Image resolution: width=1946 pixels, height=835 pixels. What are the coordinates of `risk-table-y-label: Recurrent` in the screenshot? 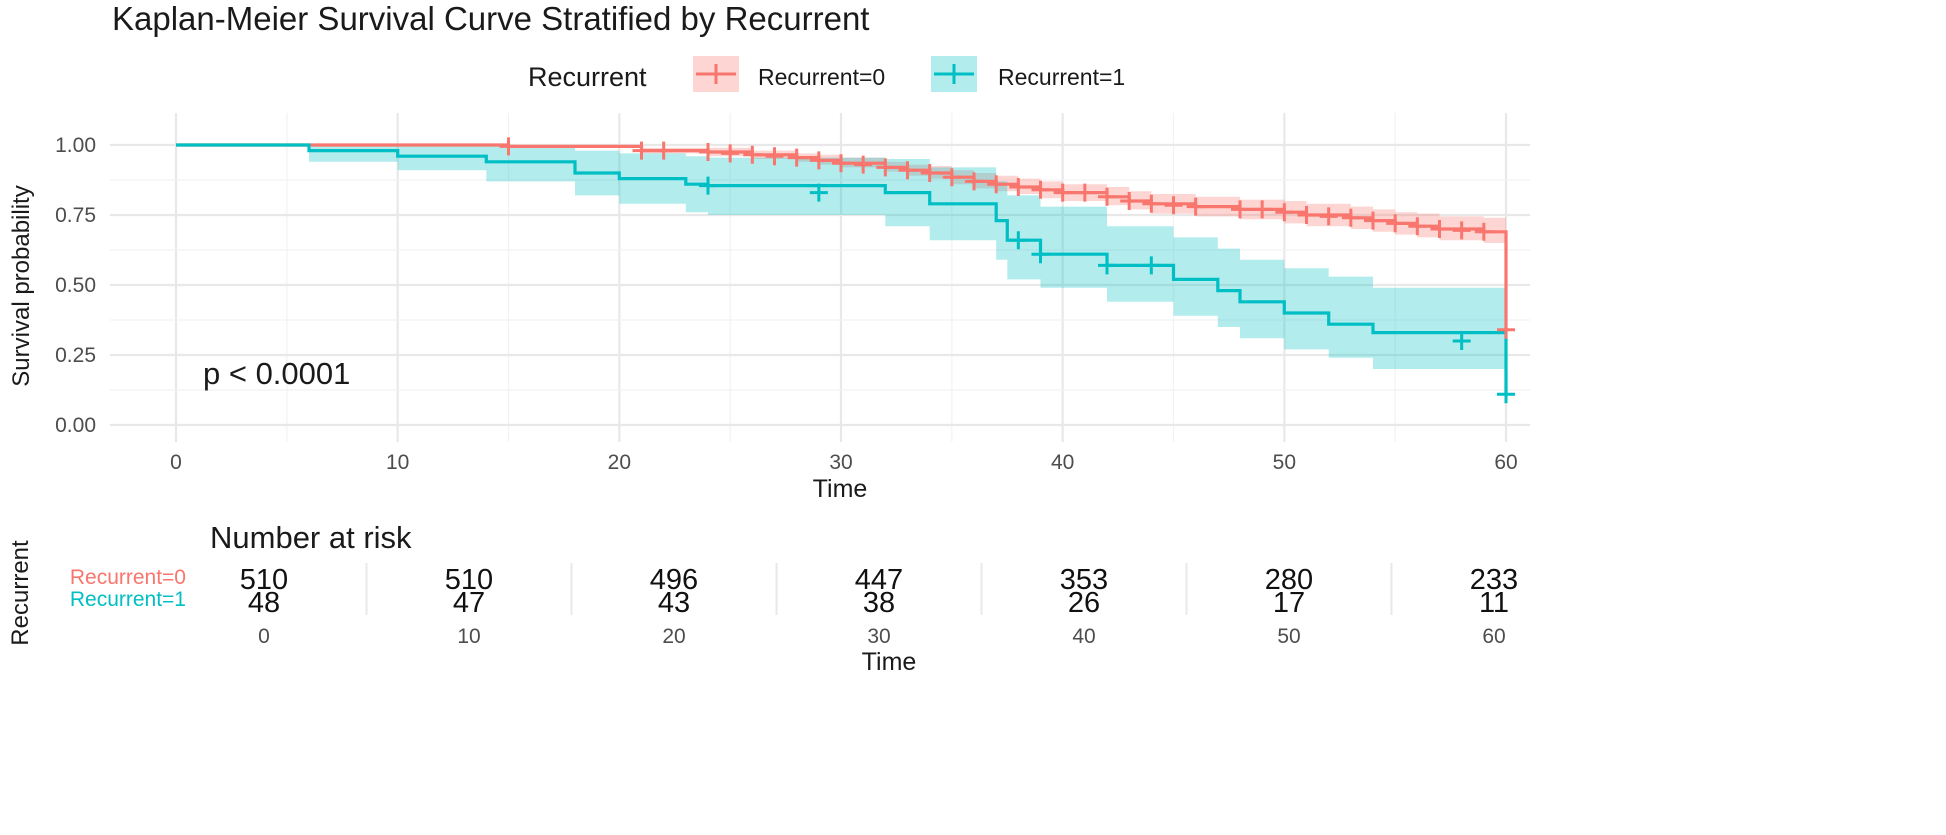 It's located at (20, 593).